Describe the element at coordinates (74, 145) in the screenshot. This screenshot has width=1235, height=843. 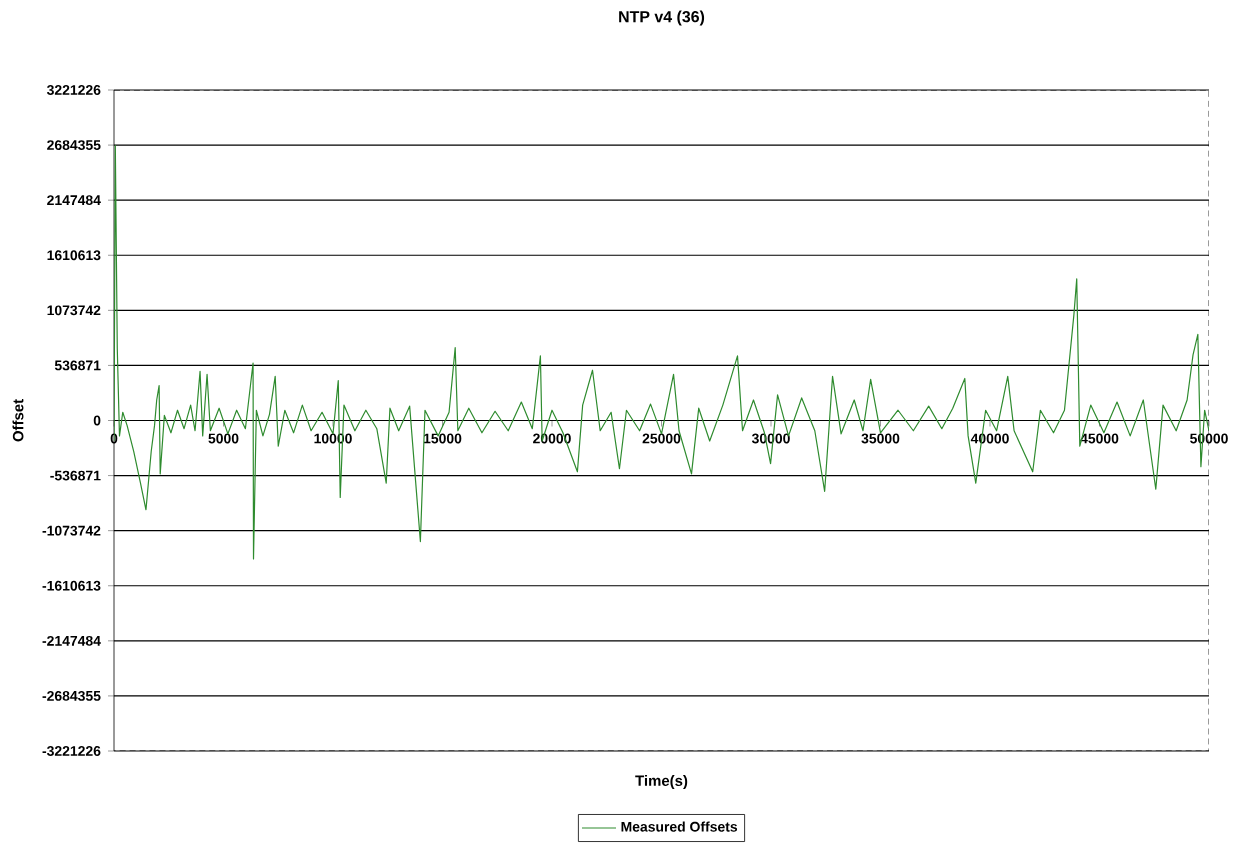
I see `y-tick-label: 2684355` at that location.